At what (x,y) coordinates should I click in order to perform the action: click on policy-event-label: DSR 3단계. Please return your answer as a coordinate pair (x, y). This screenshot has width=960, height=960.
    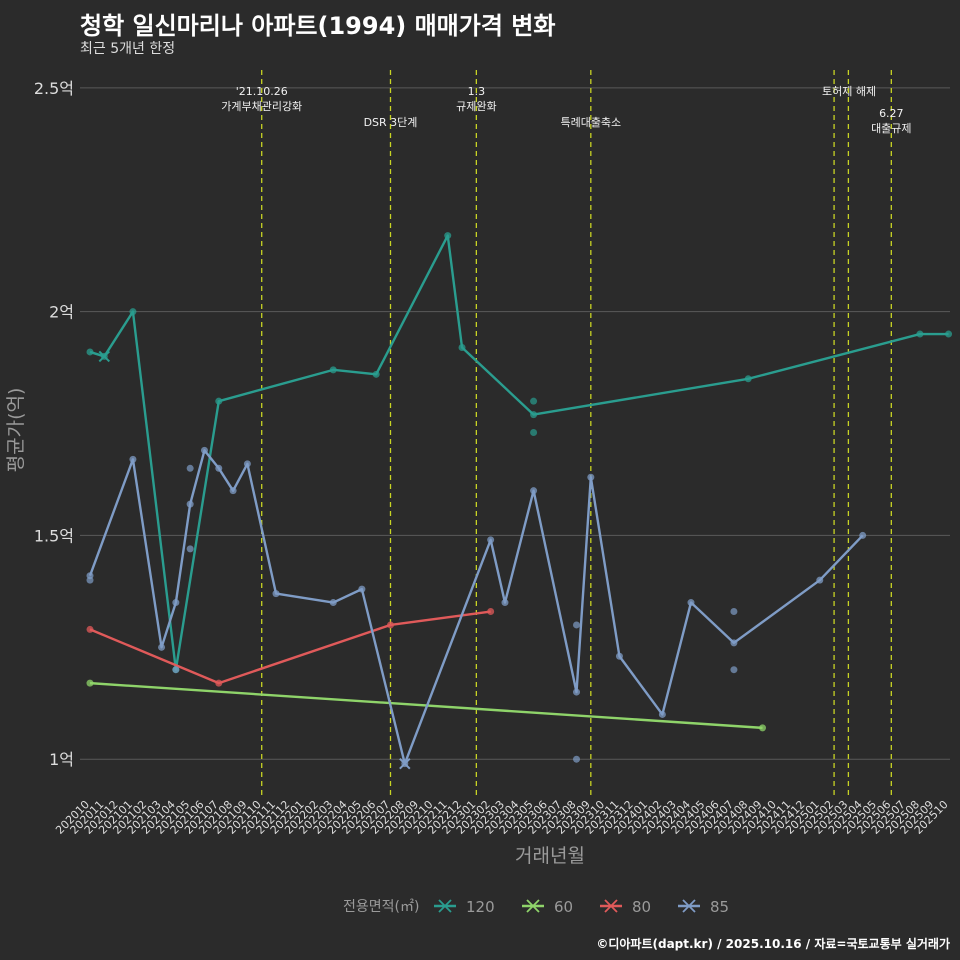
    Looking at the image, I should click on (391, 122).